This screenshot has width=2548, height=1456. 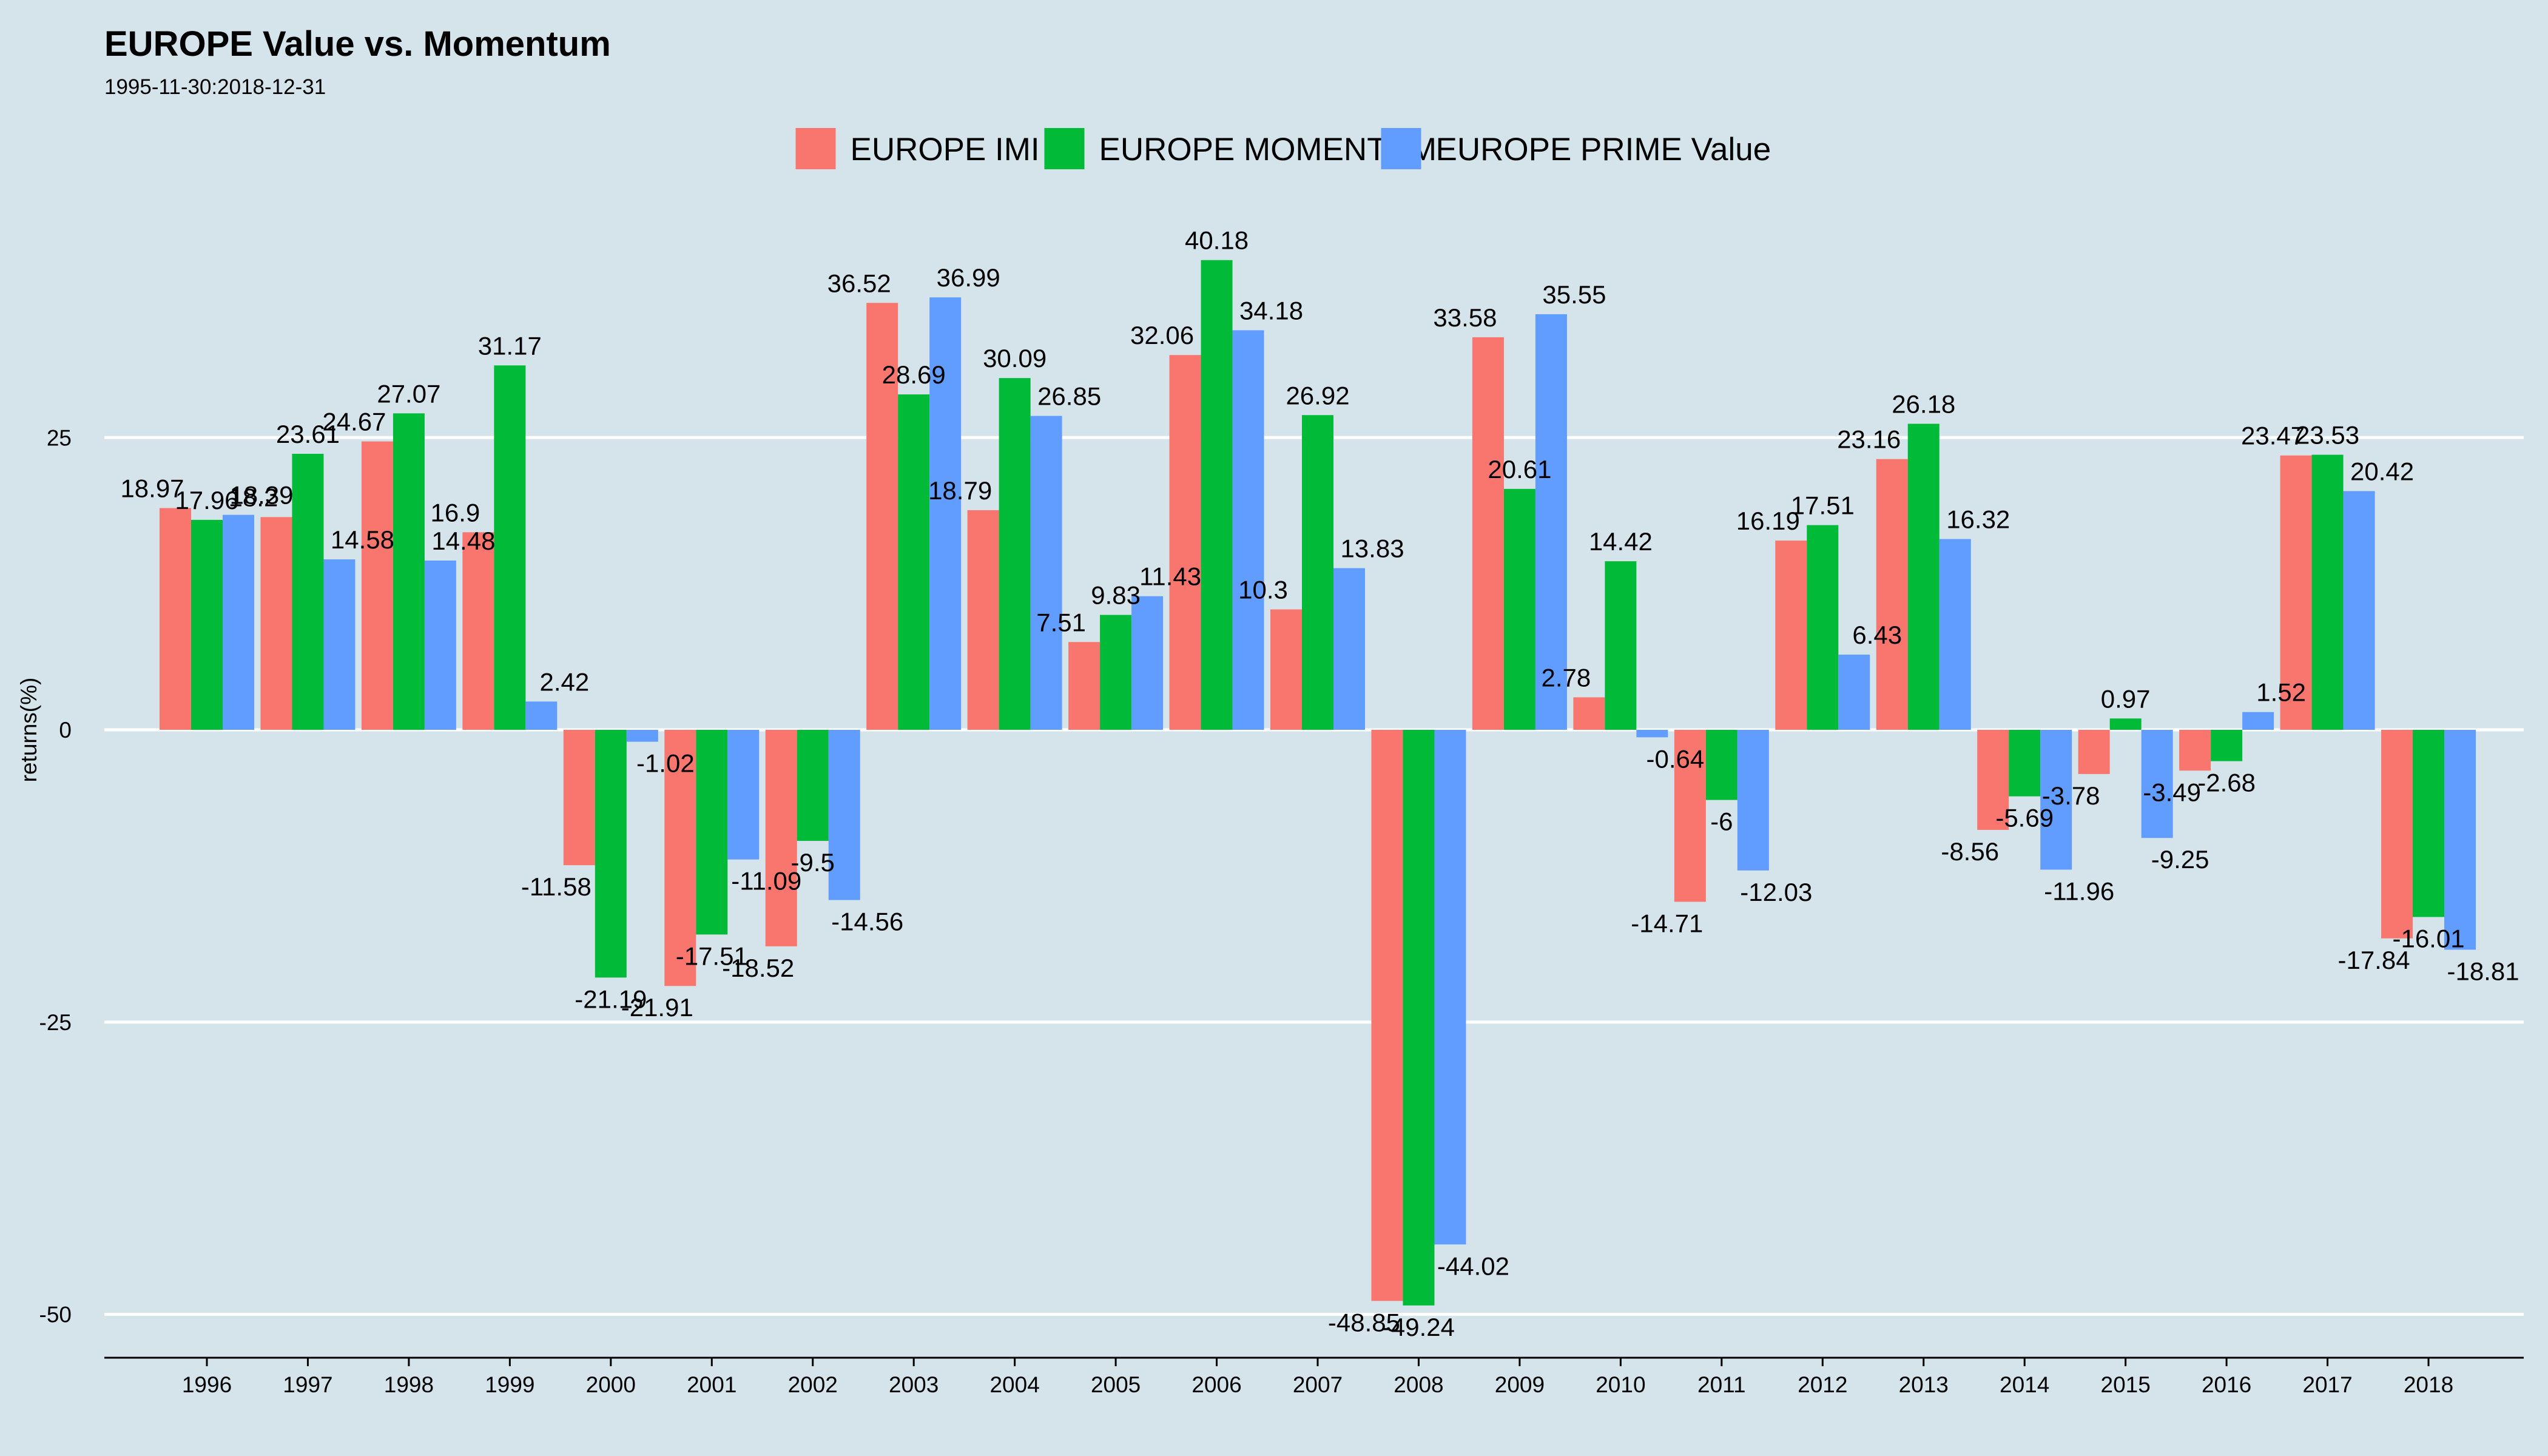 I want to click on data-label: 35.55, so click(x=1574, y=294).